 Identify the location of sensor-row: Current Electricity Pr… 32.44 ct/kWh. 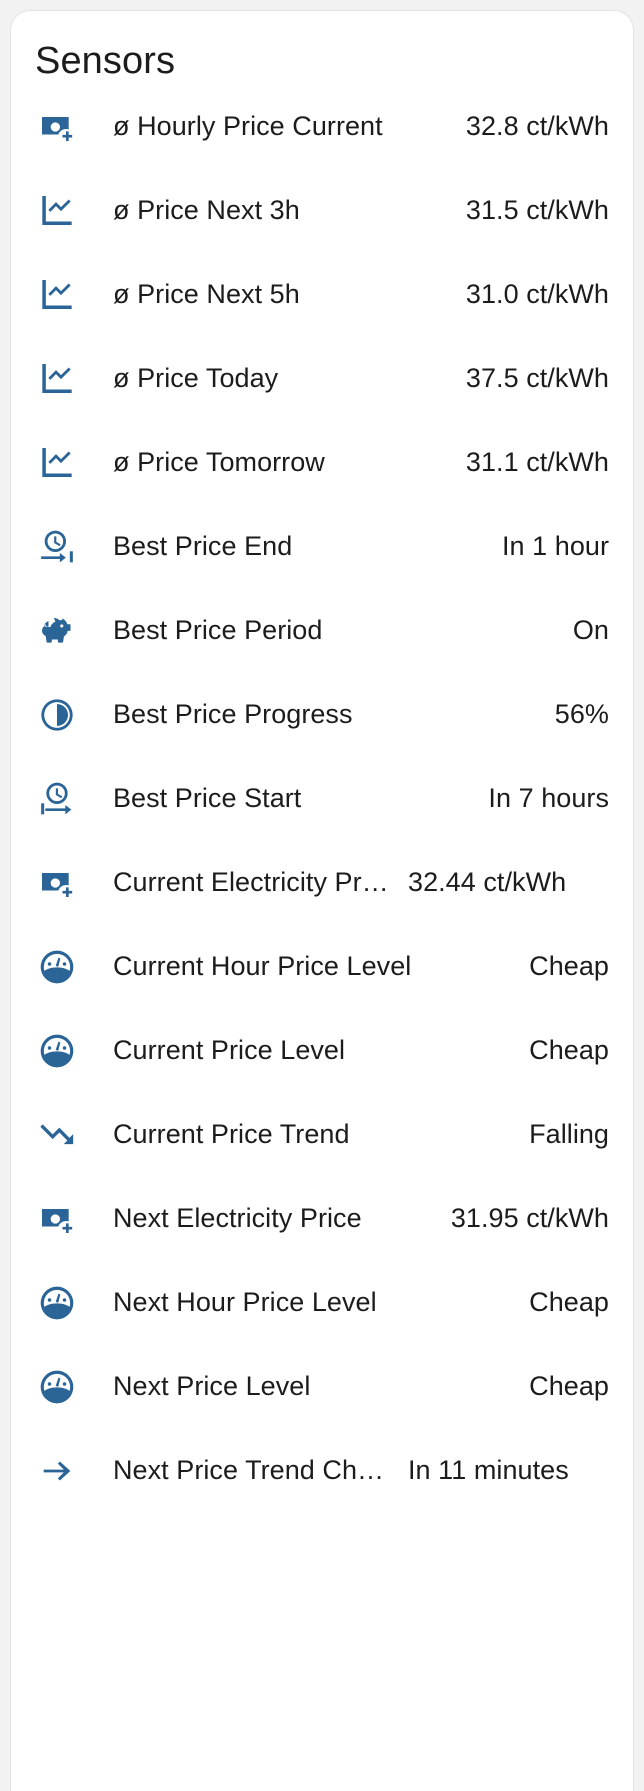
(322, 883).